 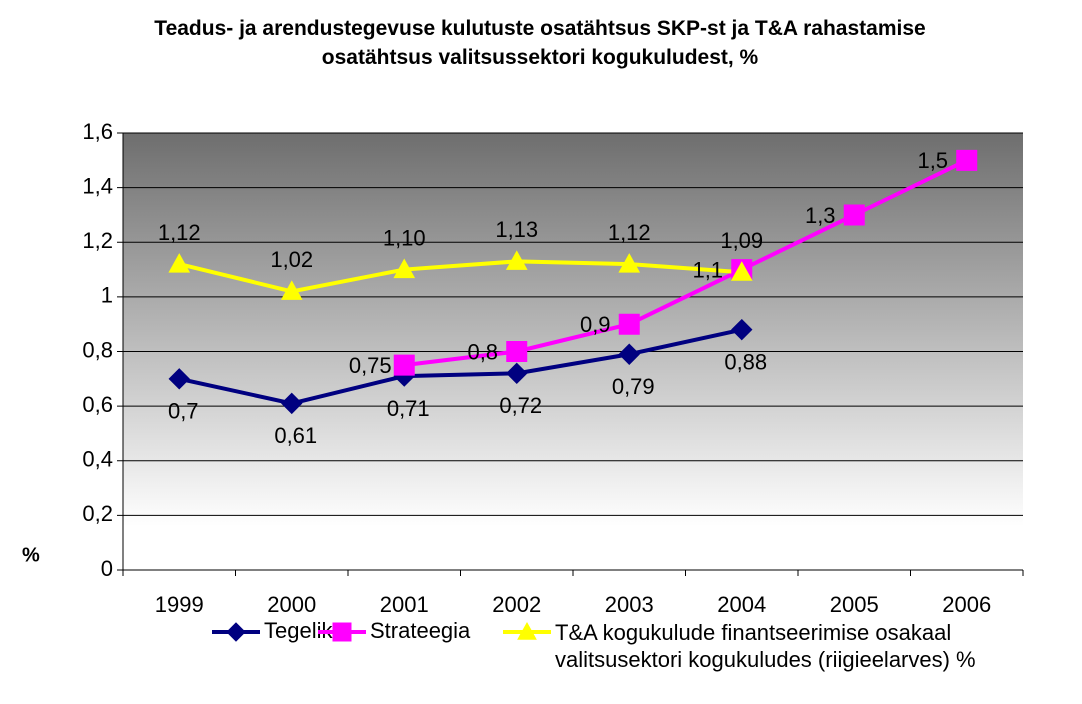 What do you see at coordinates (107, 568) in the screenshot?
I see `y-tick-label: 0` at bounding box center [107, 568].